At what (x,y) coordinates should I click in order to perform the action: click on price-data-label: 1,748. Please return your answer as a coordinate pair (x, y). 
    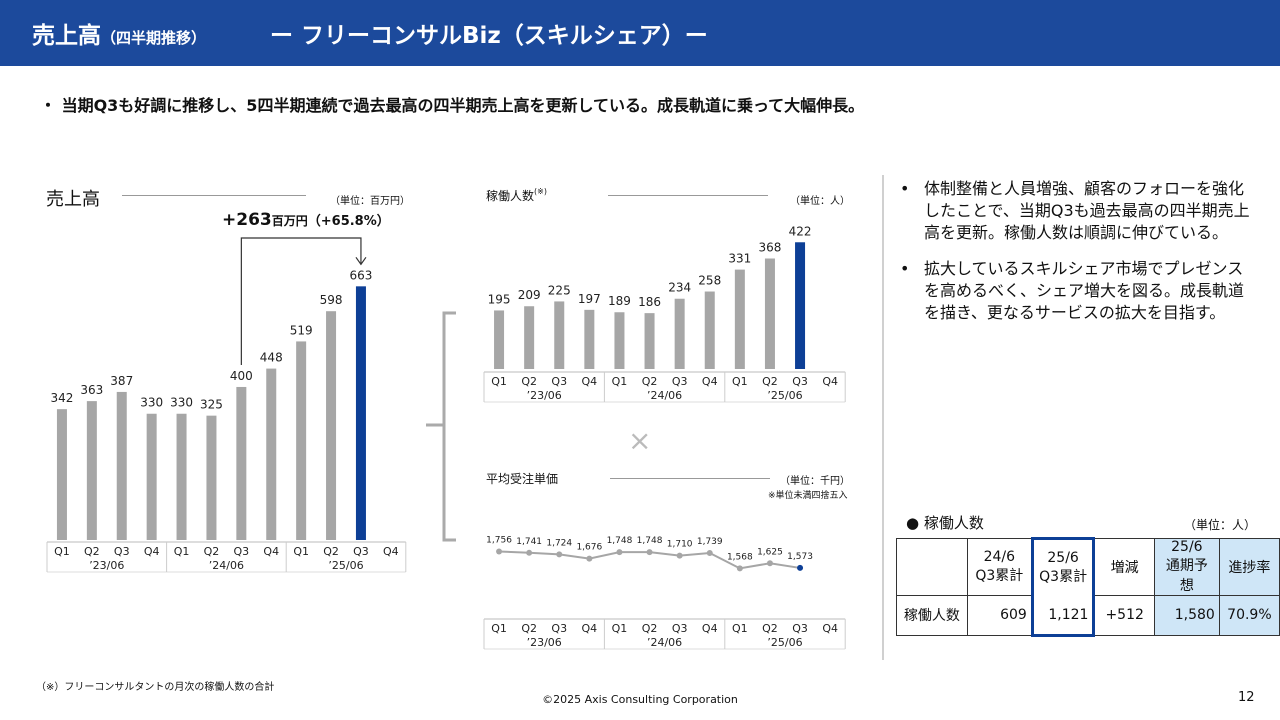
    Looking at the image, I should click on (650, 541).